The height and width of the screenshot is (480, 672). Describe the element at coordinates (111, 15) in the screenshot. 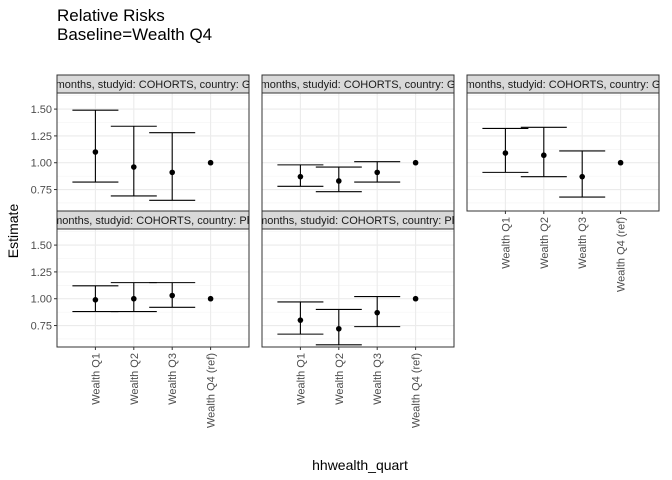

I see `chart-title: Relative Risks` at that location.